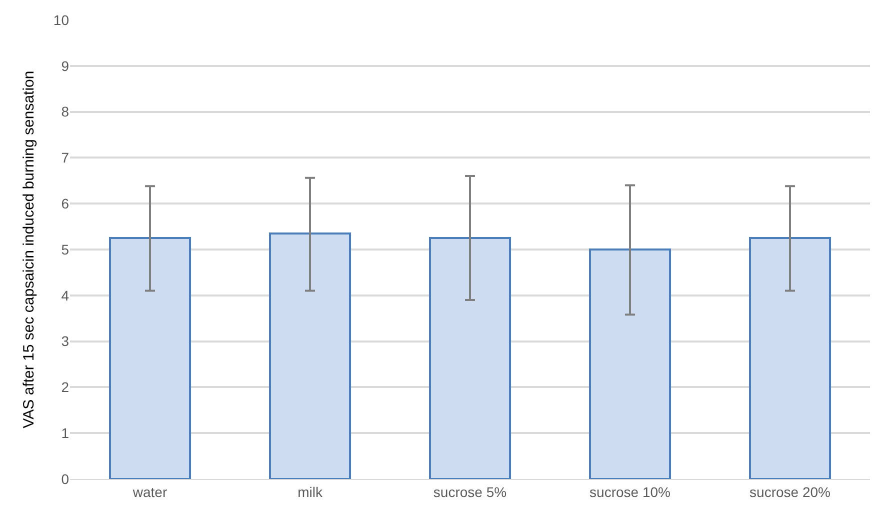  What do you see at coordinates (65, 295) in the screenshot?
I see `y-tick-label: 4` at bounding box center [65, 295].